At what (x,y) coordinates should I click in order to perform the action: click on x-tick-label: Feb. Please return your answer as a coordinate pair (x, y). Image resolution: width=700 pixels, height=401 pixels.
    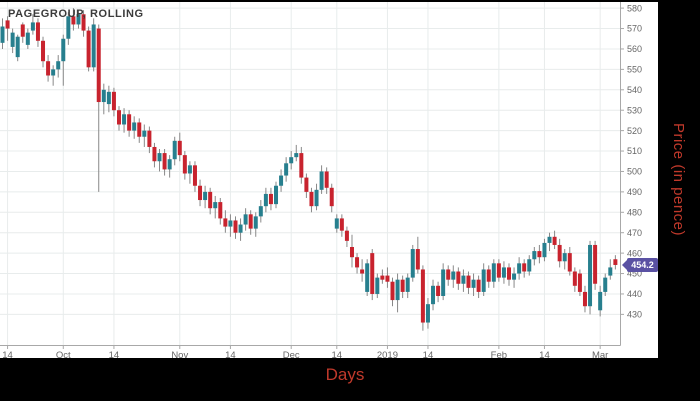
    Looking at the image, I should click on (499, 354).